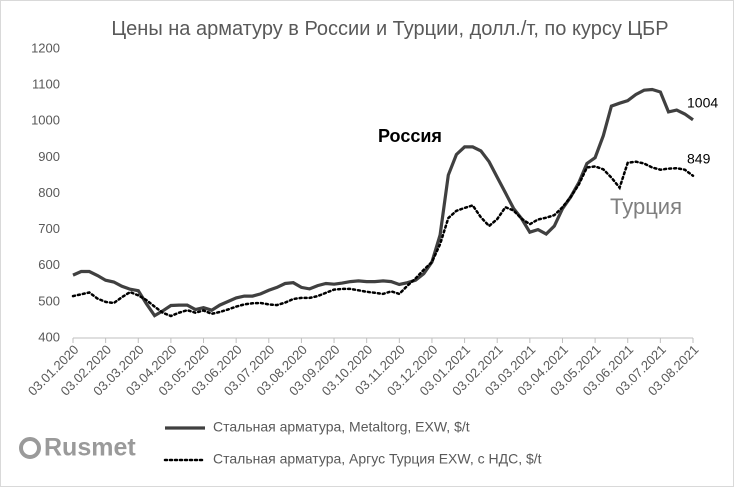  Describe the element at coordinates (49, 192) in the screenshot. I see `y-tick-label: 800` at that location.